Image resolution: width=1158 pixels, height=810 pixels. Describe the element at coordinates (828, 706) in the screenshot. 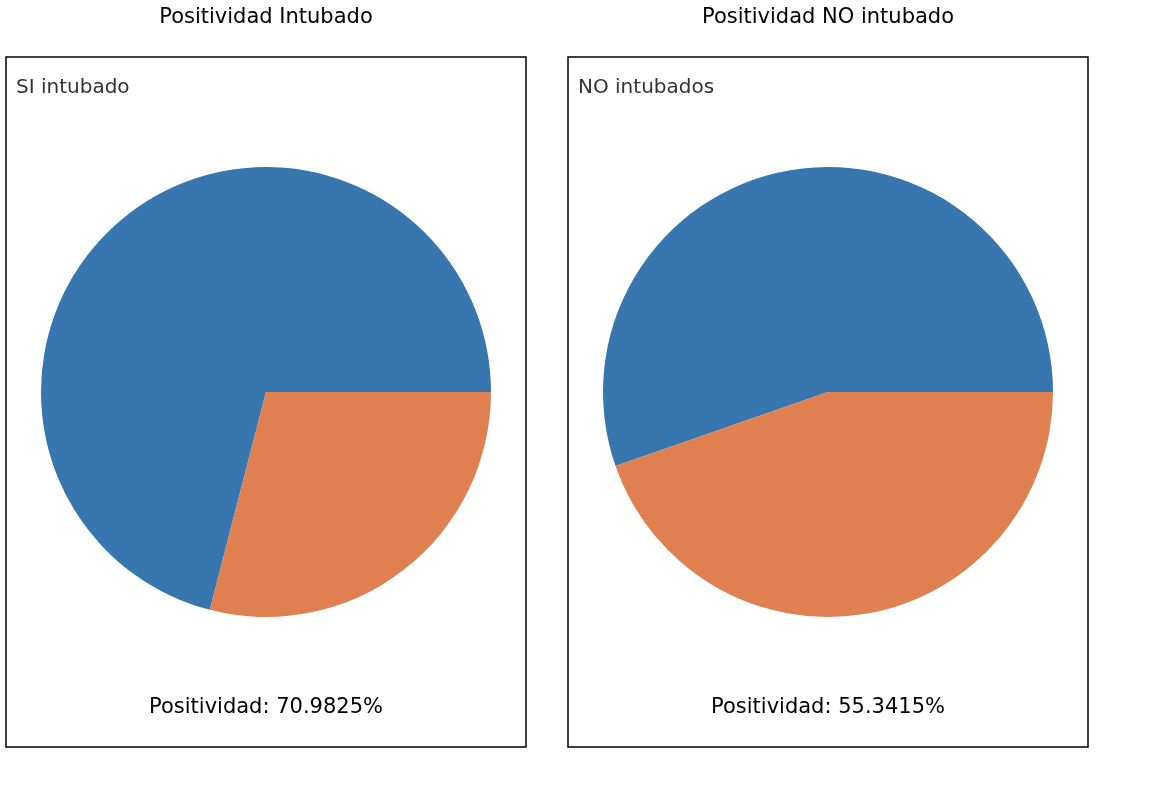

I see `text: Positividad: 55.3415%` at that location.